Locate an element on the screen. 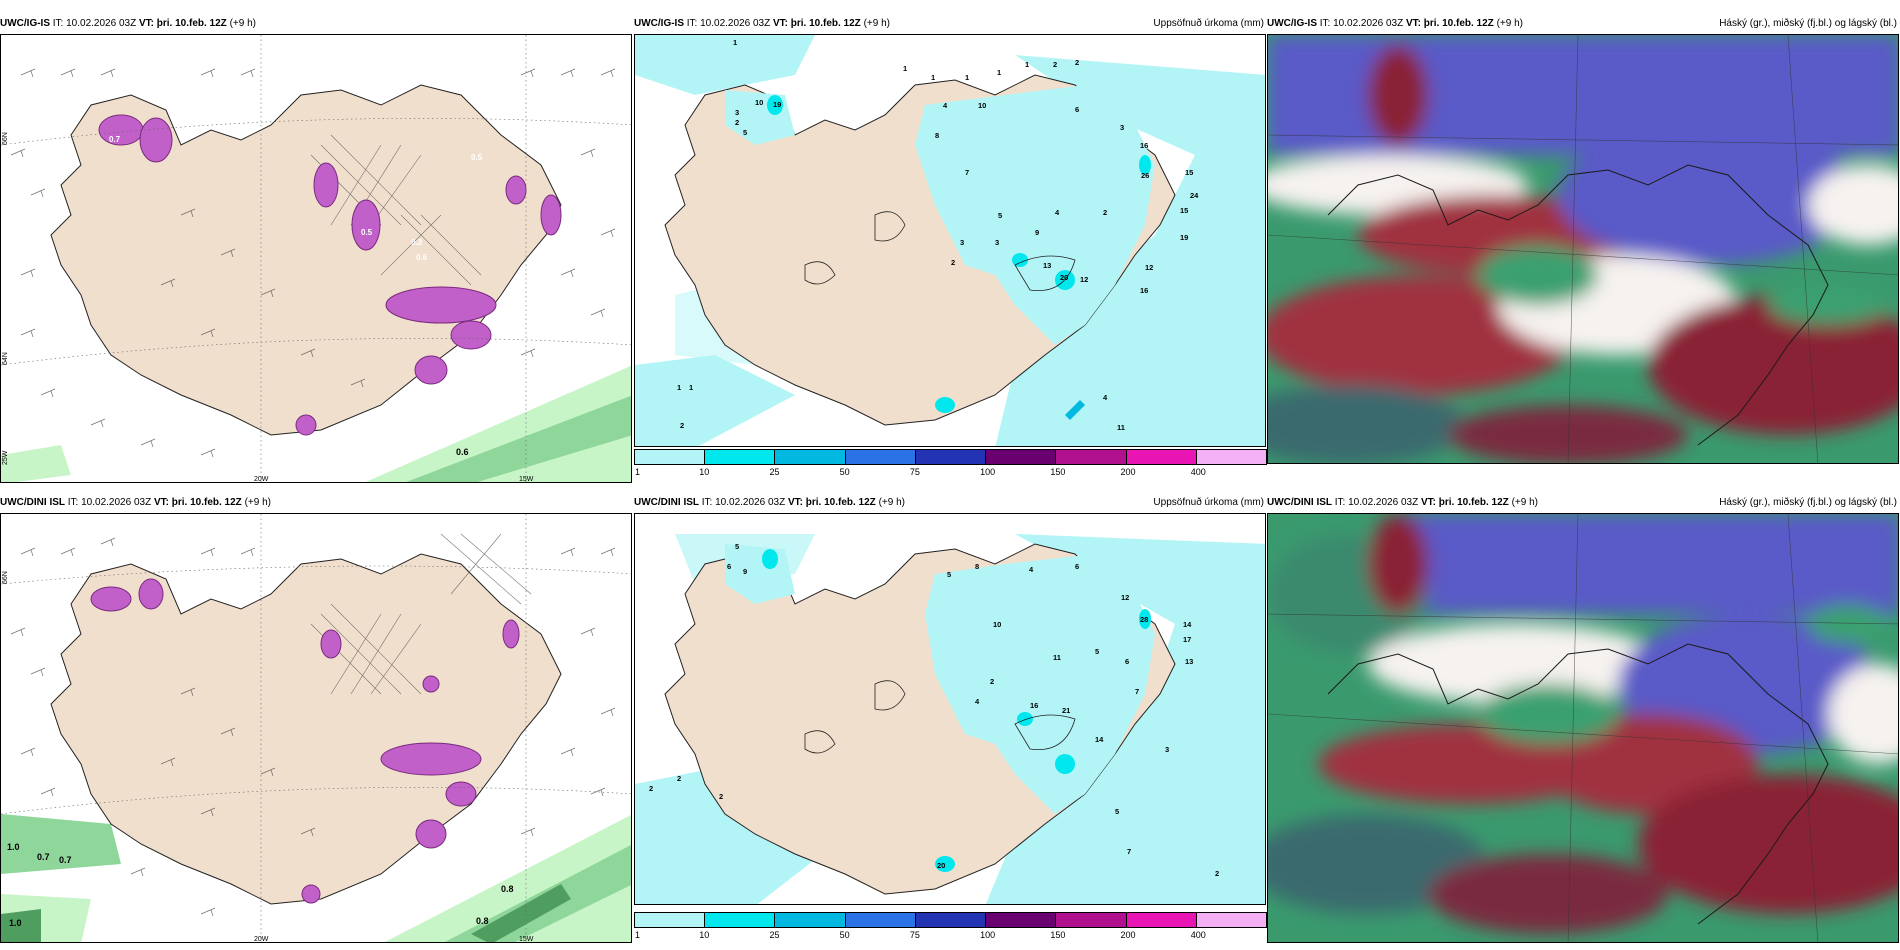  precip-value: 17 is located at coordinates (1187, 639).